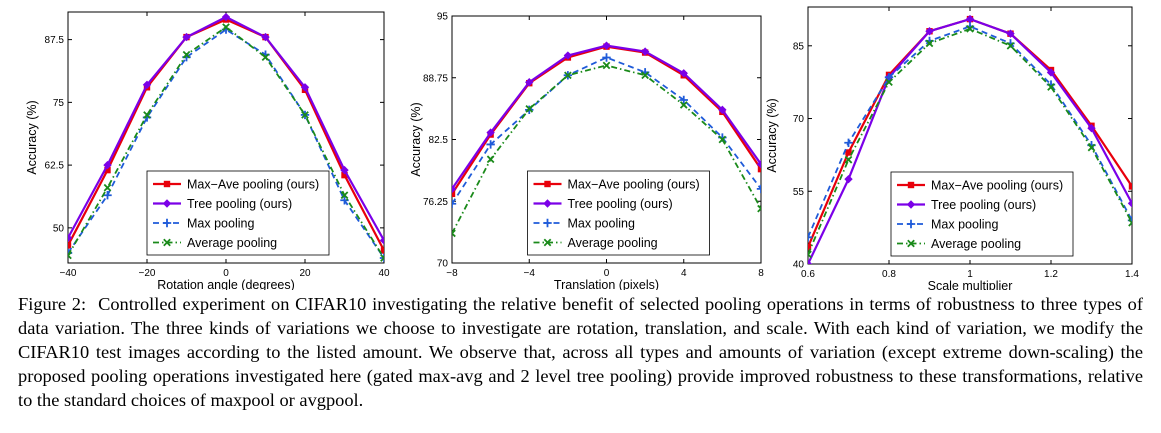 Image resolution: width=1161 pixels, height=433 pixels. Describe the element at coordinates (889, 274) in the screenshot. I see `x-tick-label: 0.8` at that location.